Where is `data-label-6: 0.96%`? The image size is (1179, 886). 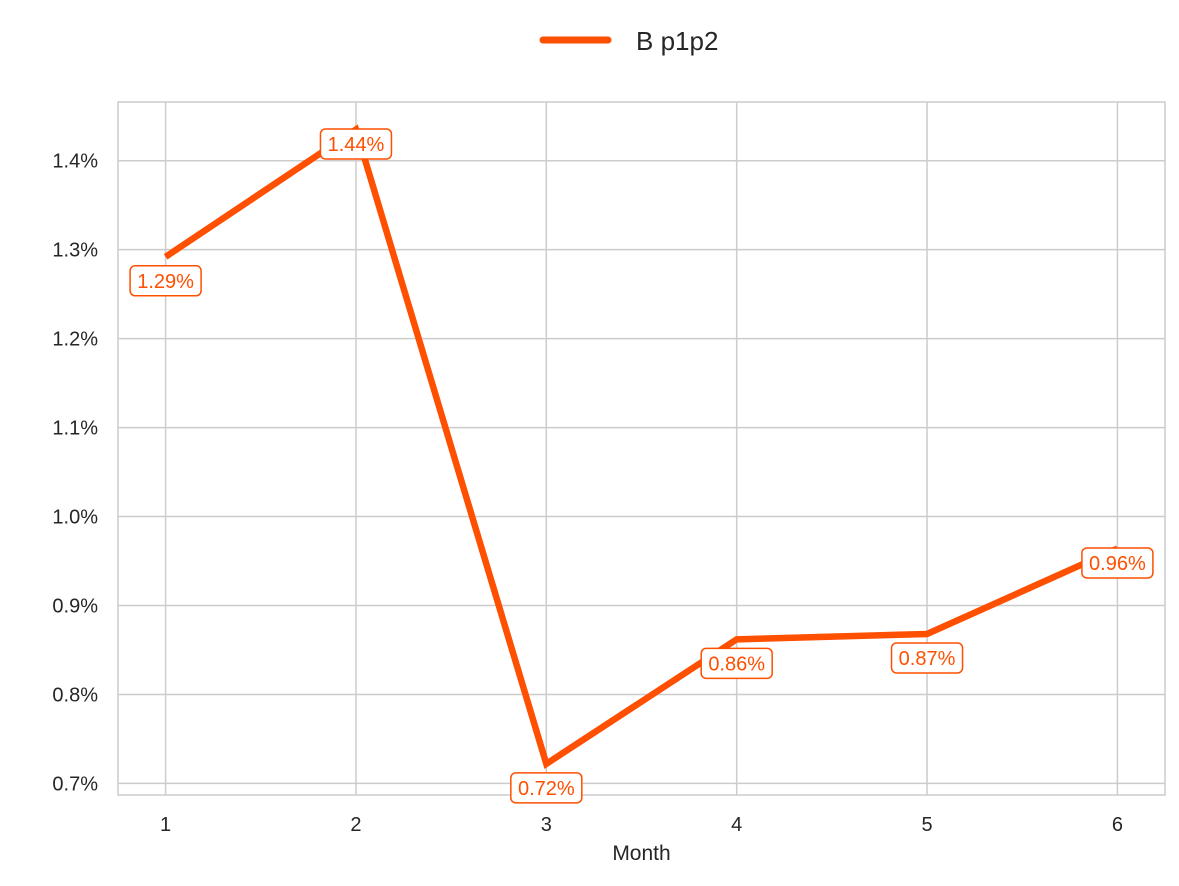
data-label-6: 0.96% is located at coordinates (1117, 563).